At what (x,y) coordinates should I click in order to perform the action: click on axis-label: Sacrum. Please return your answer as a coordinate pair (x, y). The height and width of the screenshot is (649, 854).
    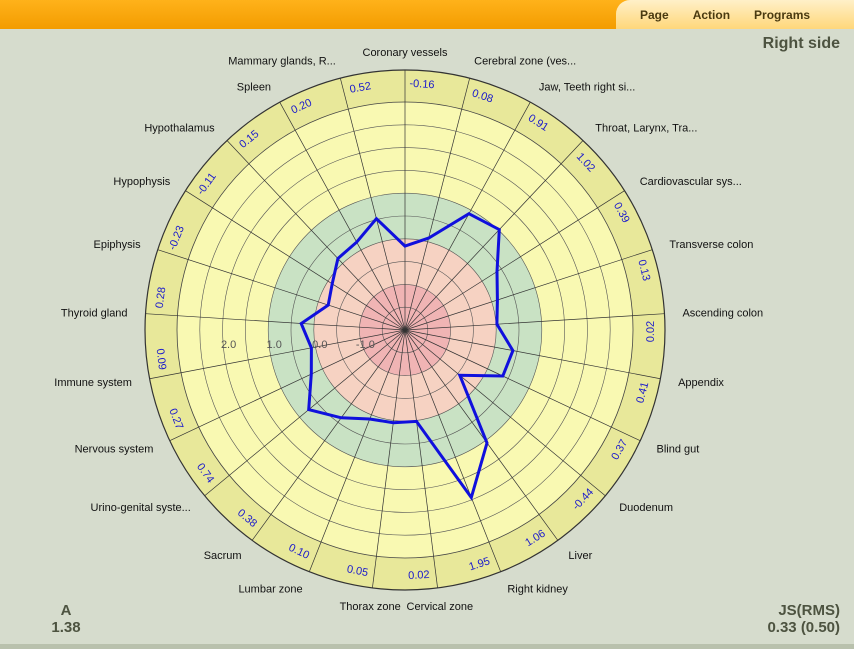
    Looking at the image, I should click on (223, 556).